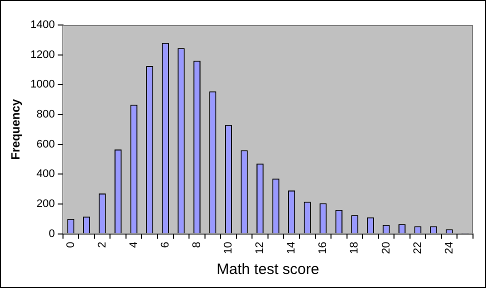  Describe the element at coordinates (102, 245) in the screenshot. I see `x-tick-label: 2` at that location.